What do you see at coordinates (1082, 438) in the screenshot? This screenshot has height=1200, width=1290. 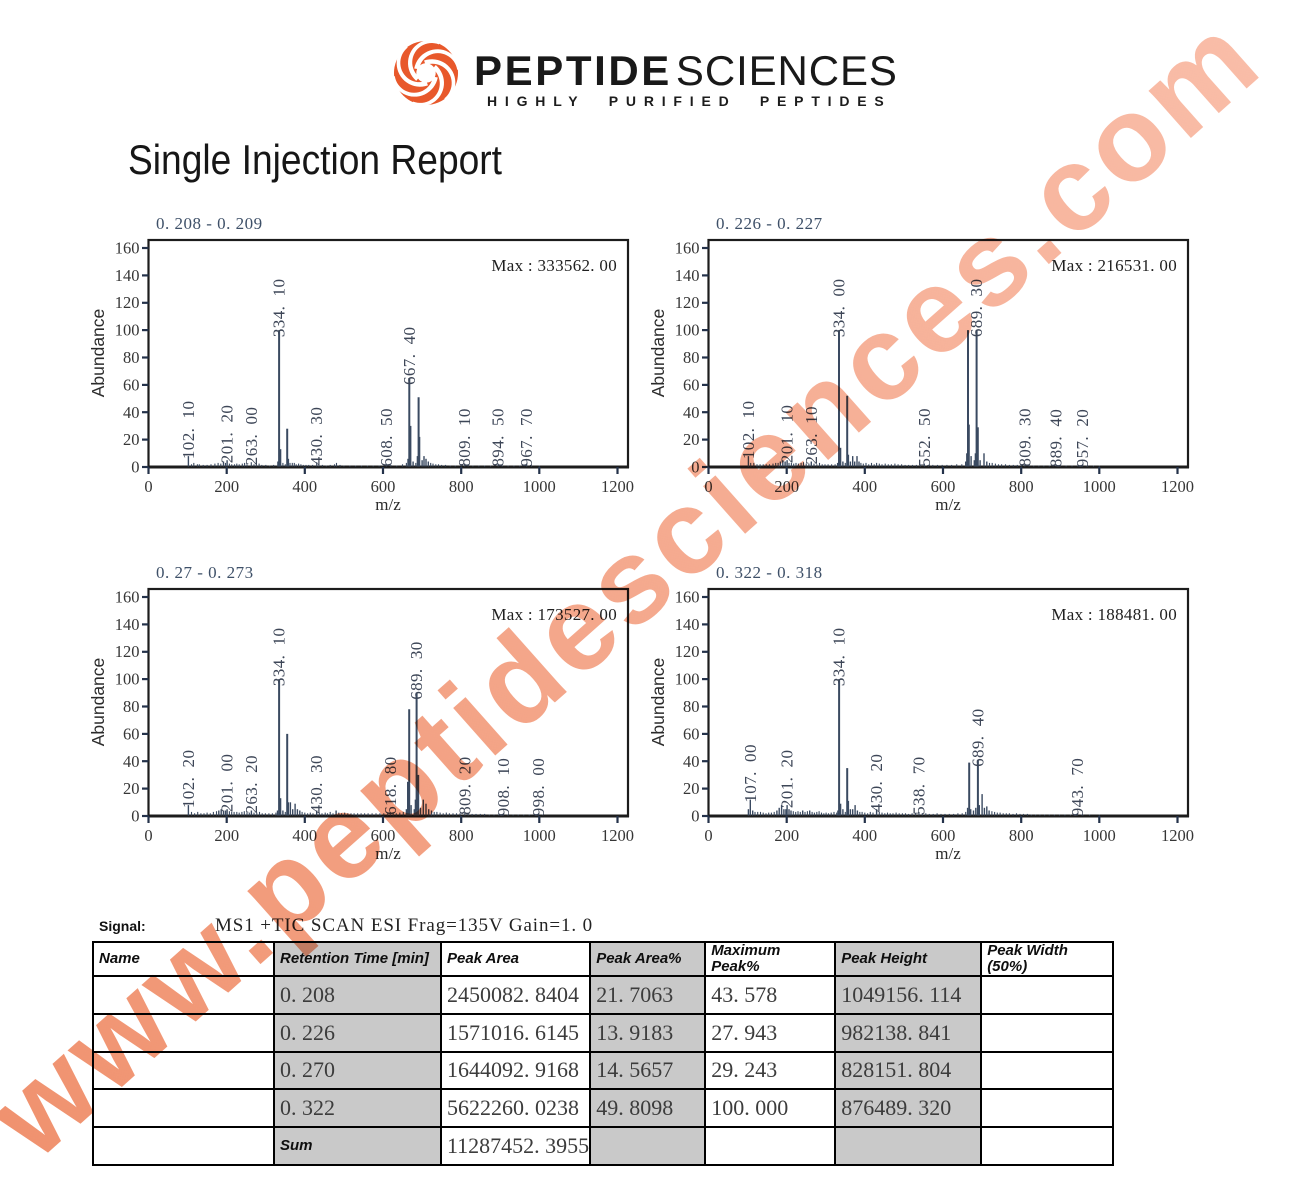 I see `svg-text: 957. 20` at bounding box center [1082, 438].